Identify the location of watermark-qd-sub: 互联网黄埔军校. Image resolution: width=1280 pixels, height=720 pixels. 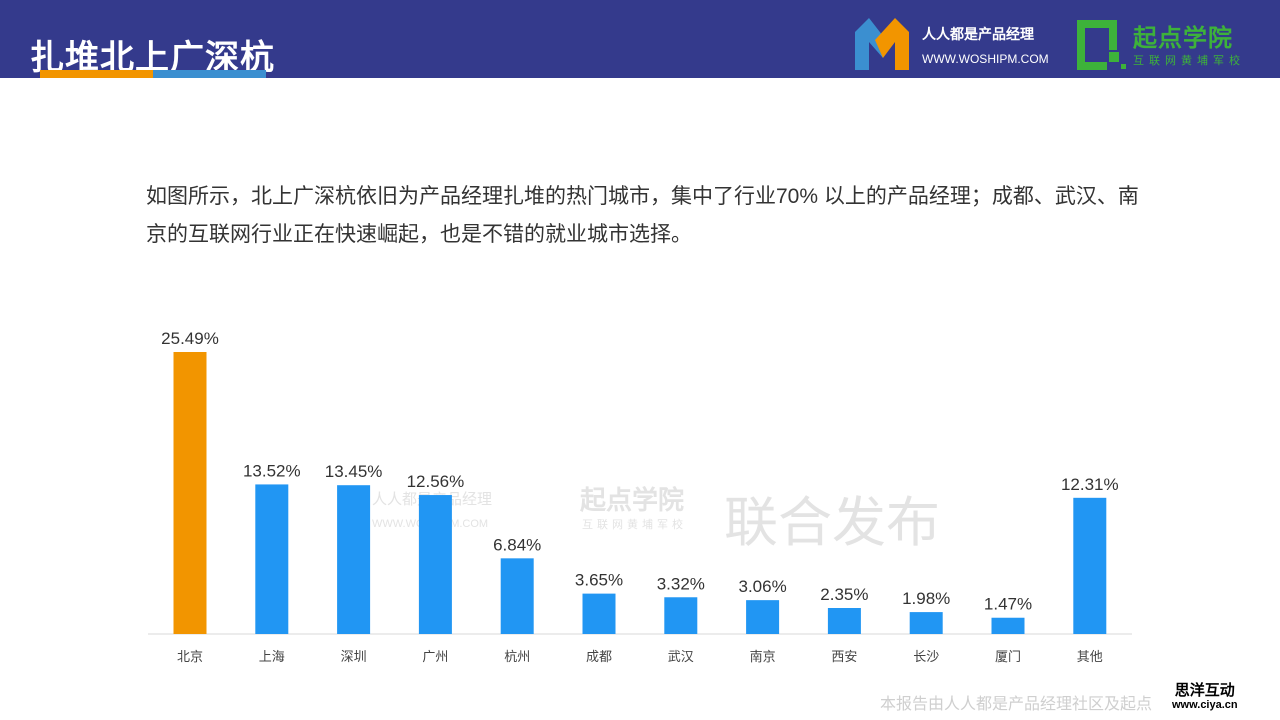
(634, 525).